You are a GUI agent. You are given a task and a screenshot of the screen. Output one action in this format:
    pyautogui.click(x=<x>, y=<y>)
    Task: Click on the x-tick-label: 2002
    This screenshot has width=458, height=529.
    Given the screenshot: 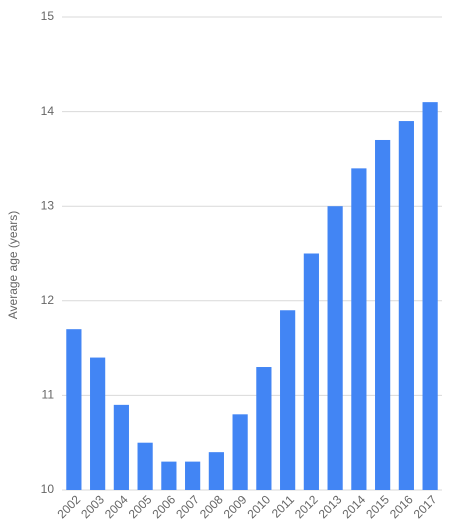 What is the action you would take?
    pyautogui.click(x=68, y=506)
    